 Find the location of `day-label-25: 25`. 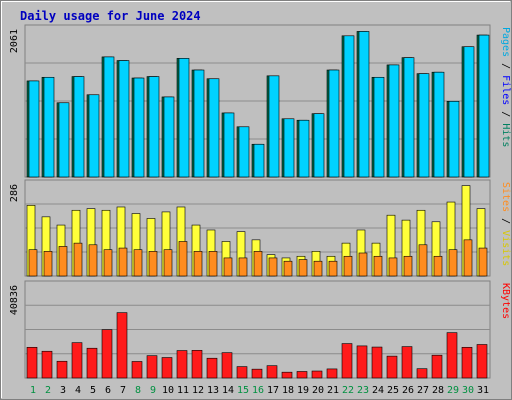

day-label-25: 25 is located at coordinates (393, 390).